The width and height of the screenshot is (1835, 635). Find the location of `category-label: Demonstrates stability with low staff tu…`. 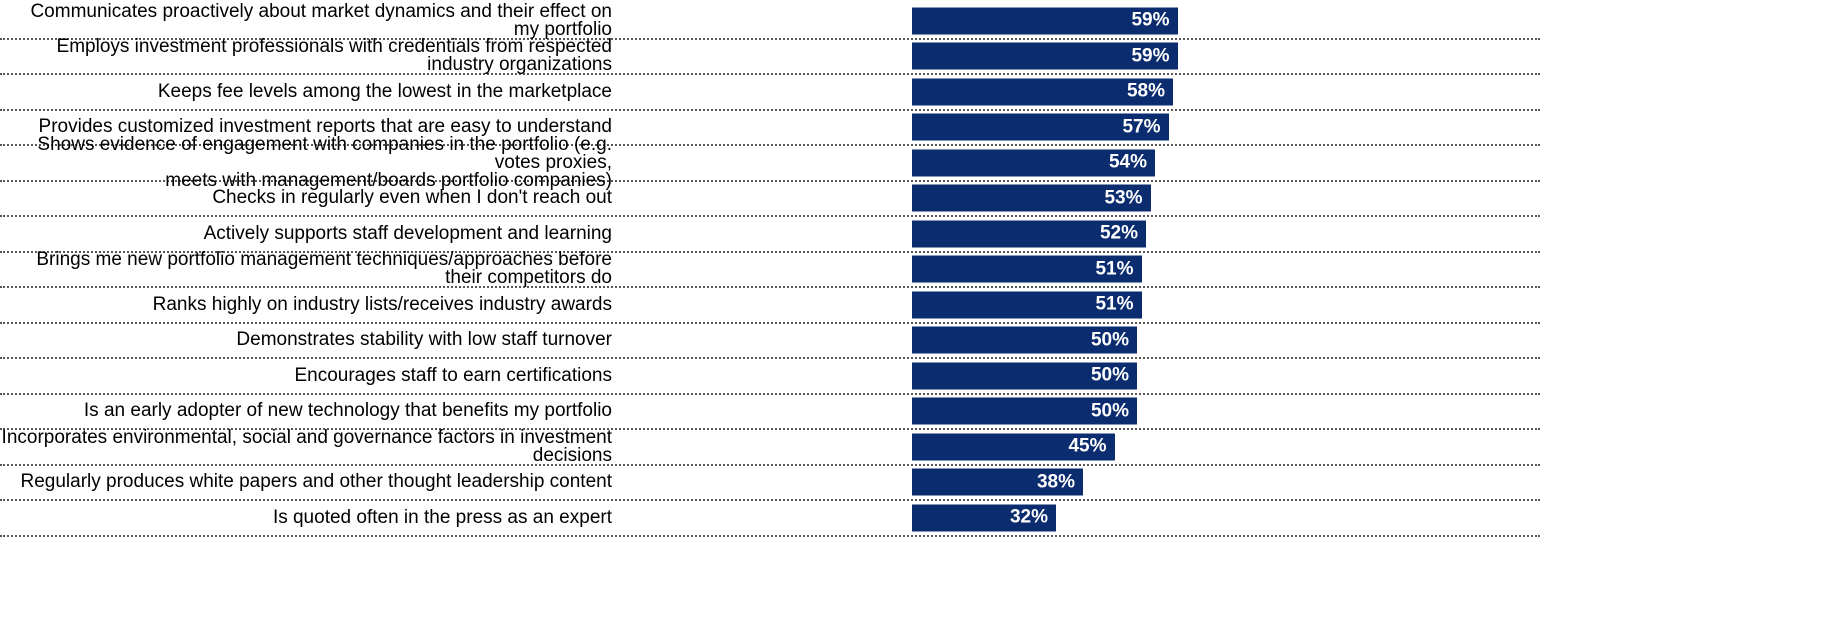

category-label: Demonstrates stability with low staff tu… is located at coordinates (424, 340).